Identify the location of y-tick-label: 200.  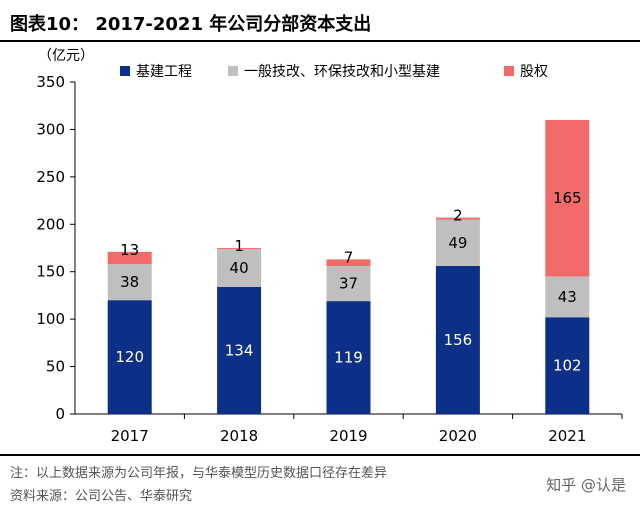
(50, 224).